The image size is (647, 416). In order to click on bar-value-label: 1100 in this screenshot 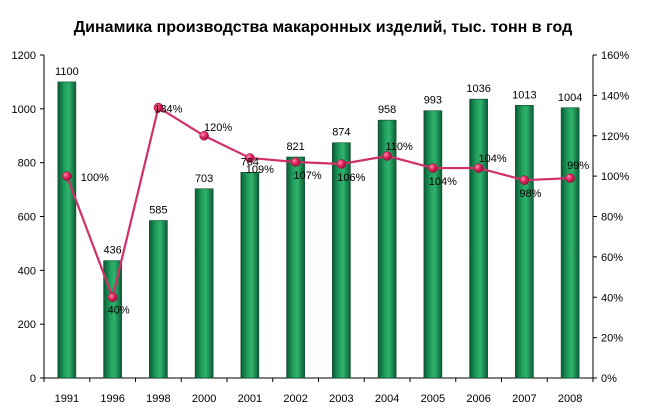, I will do `click(67, 72)`.